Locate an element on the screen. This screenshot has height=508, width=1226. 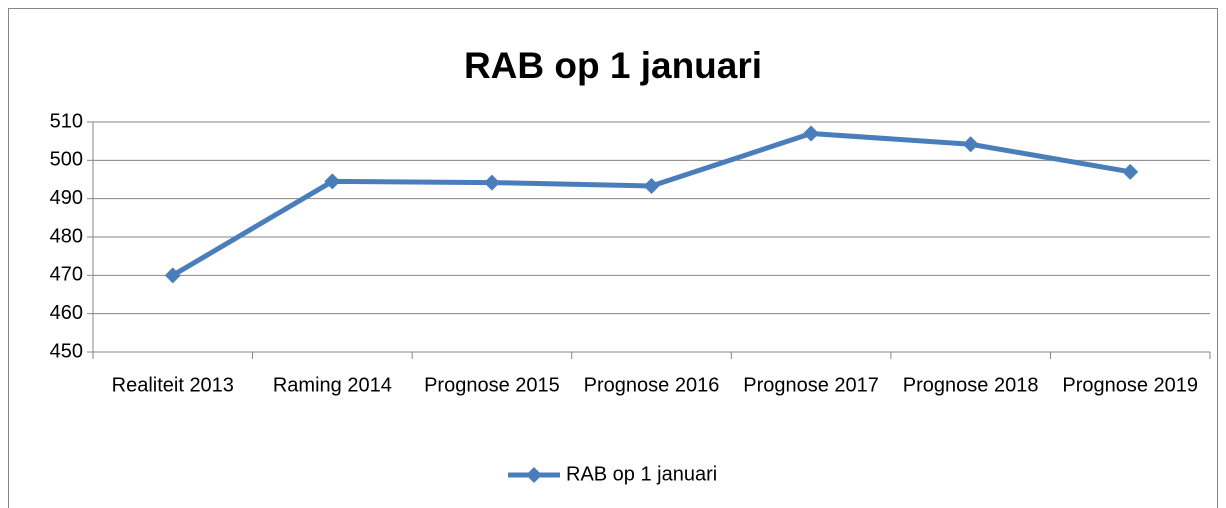
y-tick-label: 450 is located at coordinates (66, 351).